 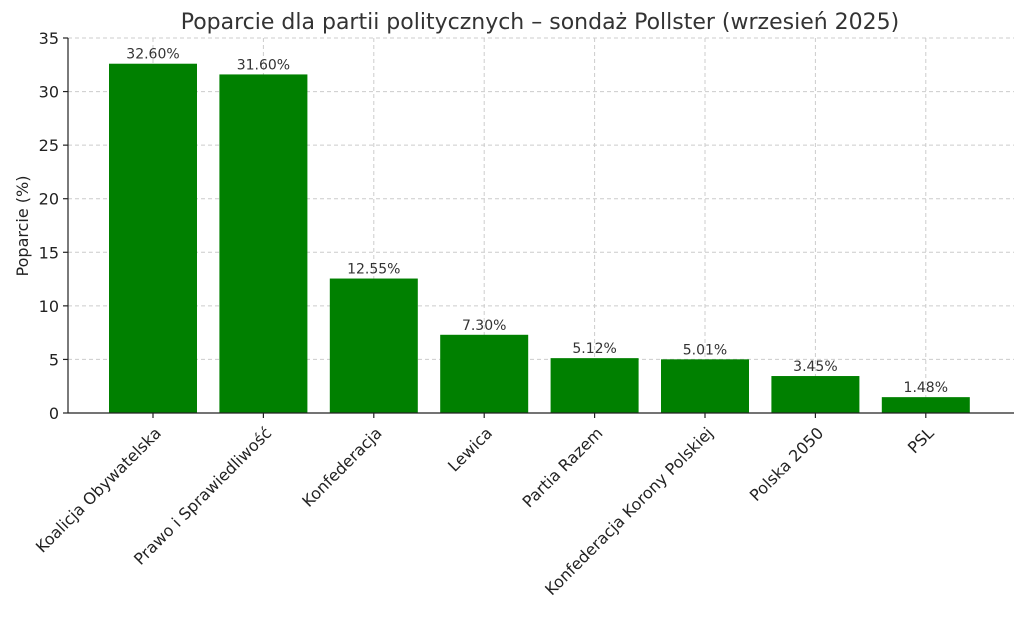 I want to click on data-label: 12.55%, so click(x=373, y=270).